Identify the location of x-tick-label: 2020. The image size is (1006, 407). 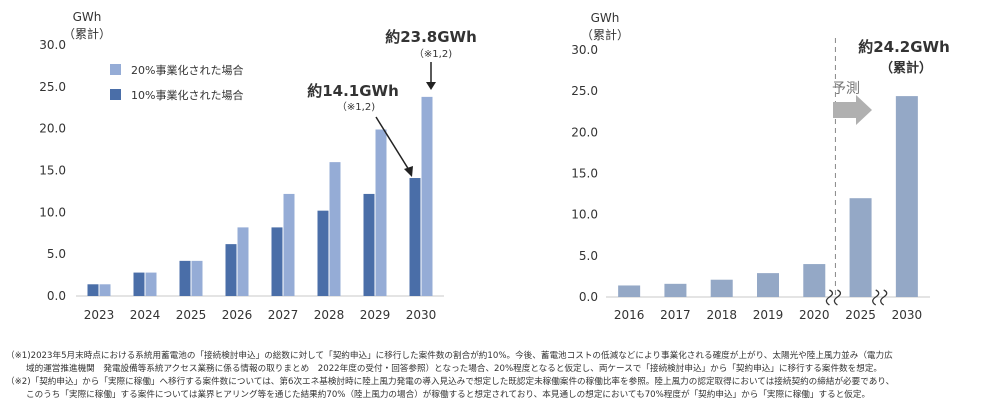
(814, 315).